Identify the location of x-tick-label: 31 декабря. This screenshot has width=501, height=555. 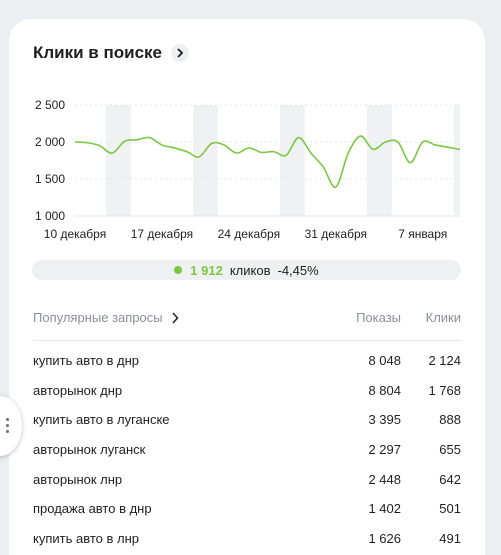
(336, 234).